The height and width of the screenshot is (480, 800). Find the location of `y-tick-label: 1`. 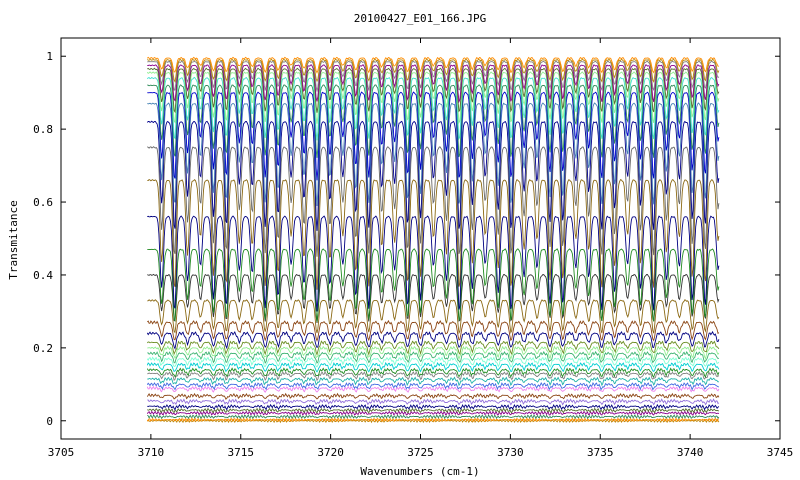

y-tick-label: 1 is located at coordinates (49, 56).